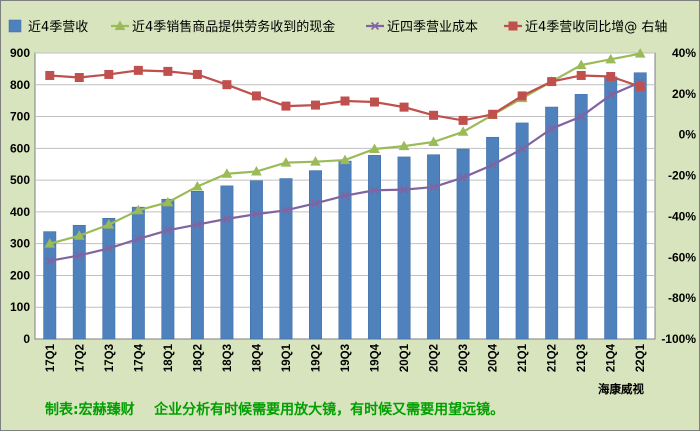  Describe the element at coordinates (682, 257) in the screenshot. I see `y-right-tick-label: -60%` at that location.